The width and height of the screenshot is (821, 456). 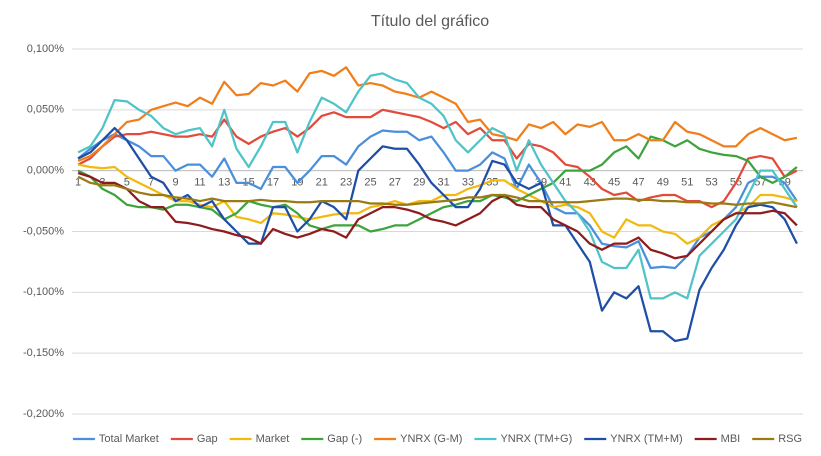 I want to click on x-tick-label: 29, so click(x=419, y=183).